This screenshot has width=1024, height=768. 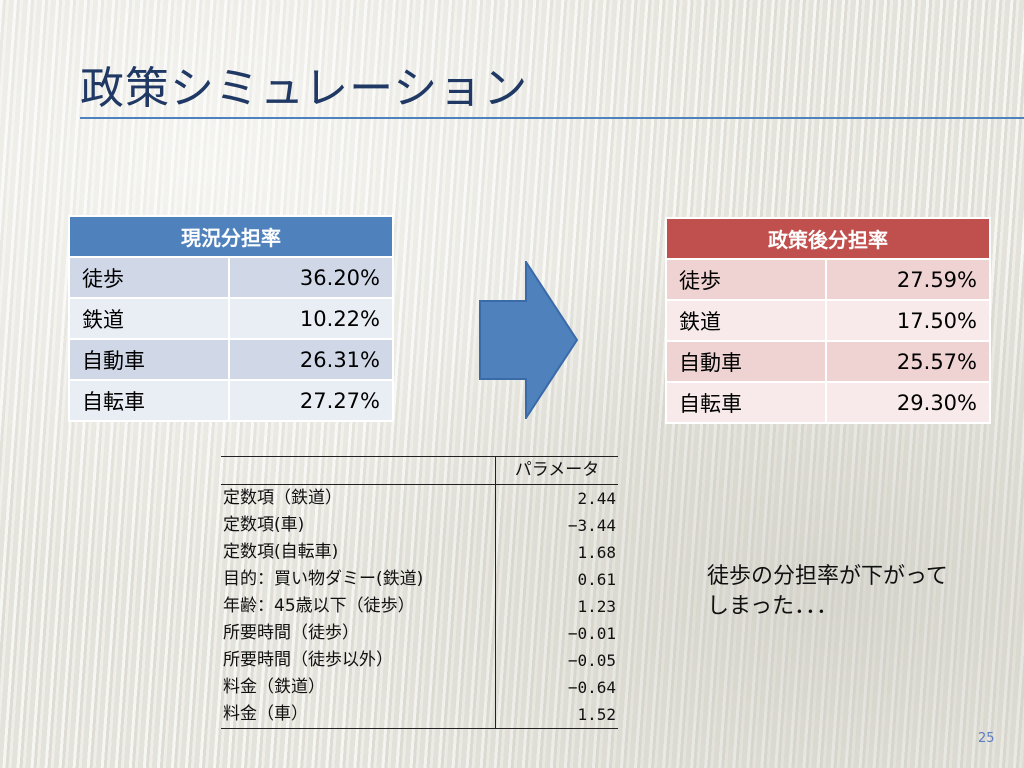 I want to click on share-value: 36.20%, so click(x=311, y=277).